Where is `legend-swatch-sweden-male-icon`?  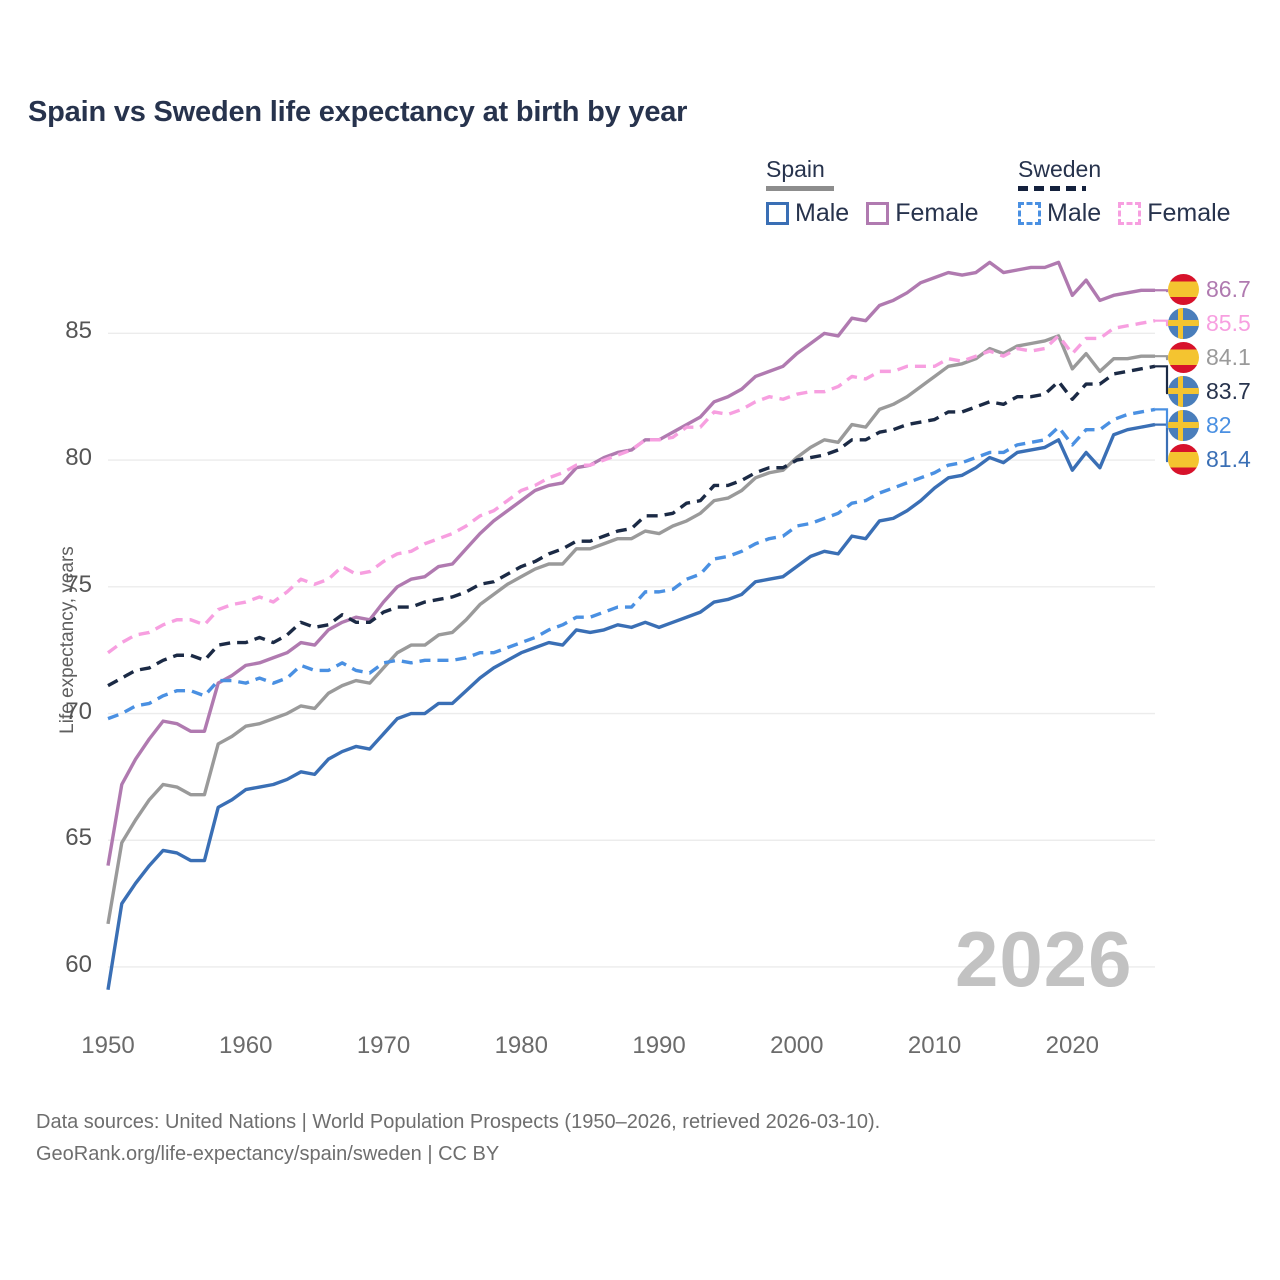
legend-swatch-sweden-male-icon is located at coordinates (1029, 213).